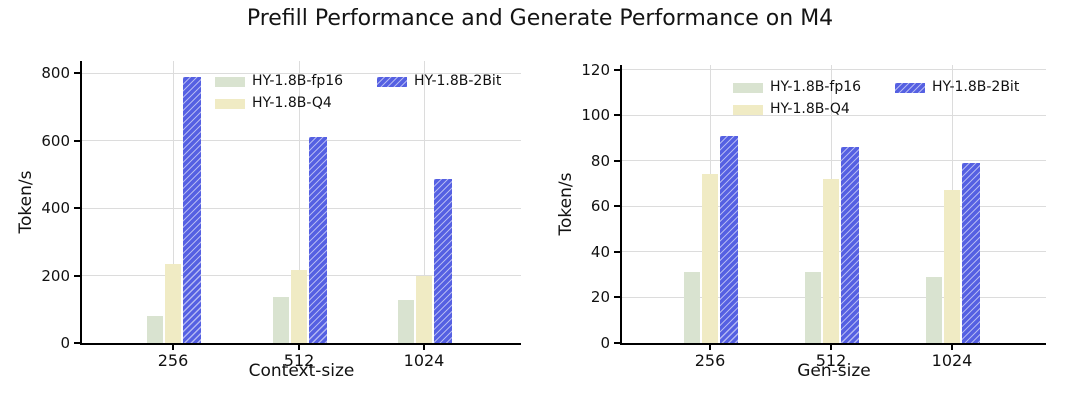 Image resolution: width=1080 pixels, height=400 pixels. Describe the element at coordinates (55, 208) in the screenshot. I see `y-tick-label: 400` at that location.